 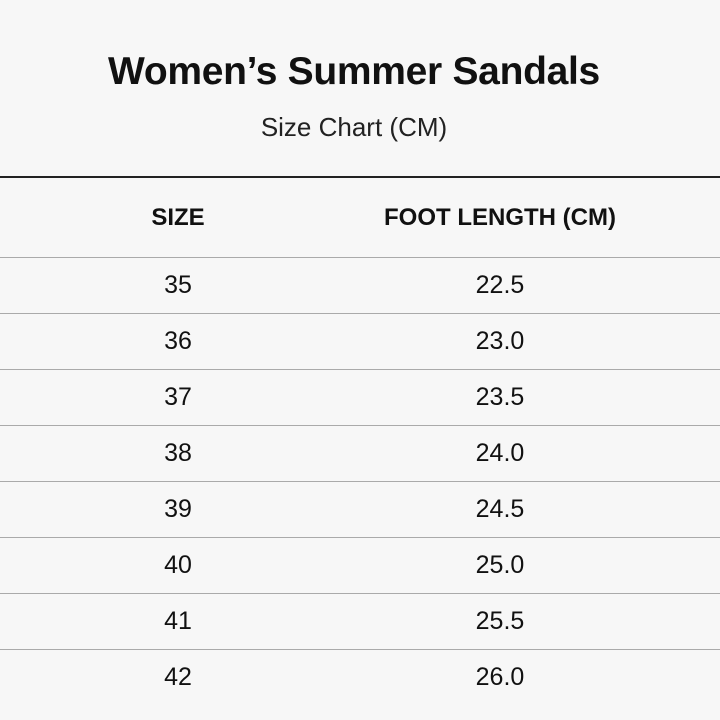 I want to click on table-row: 40 25.0, so click(x=360, y=566).